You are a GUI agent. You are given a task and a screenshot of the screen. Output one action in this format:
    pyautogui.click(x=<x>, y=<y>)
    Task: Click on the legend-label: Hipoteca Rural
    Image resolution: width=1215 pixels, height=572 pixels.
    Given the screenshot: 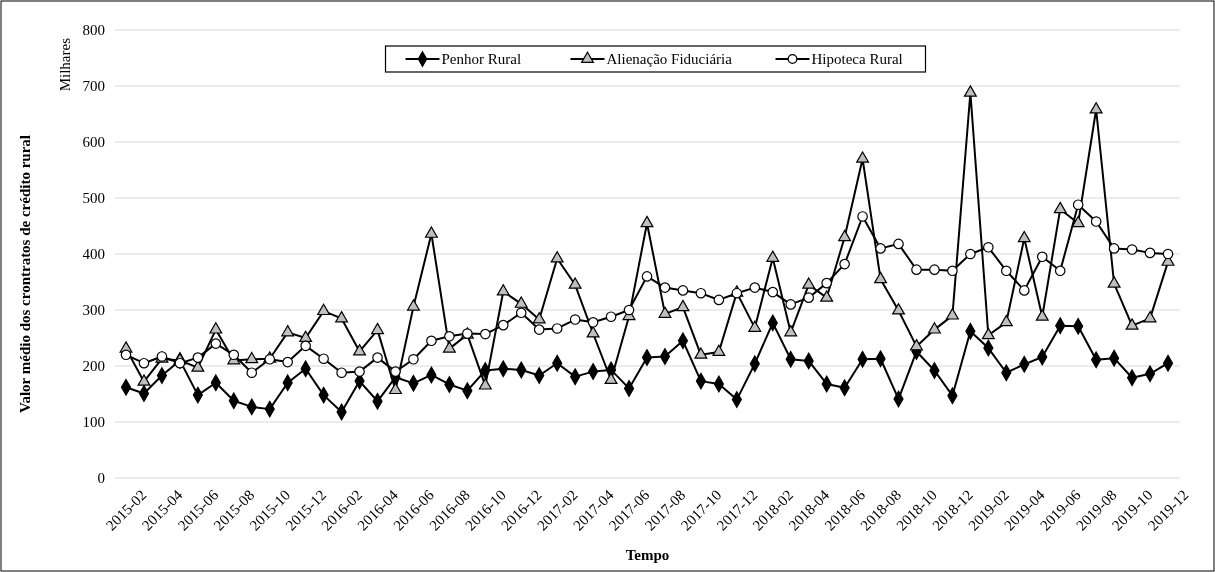 What is the action you would take?
    pyautogui.click(x=857, y=59)
    